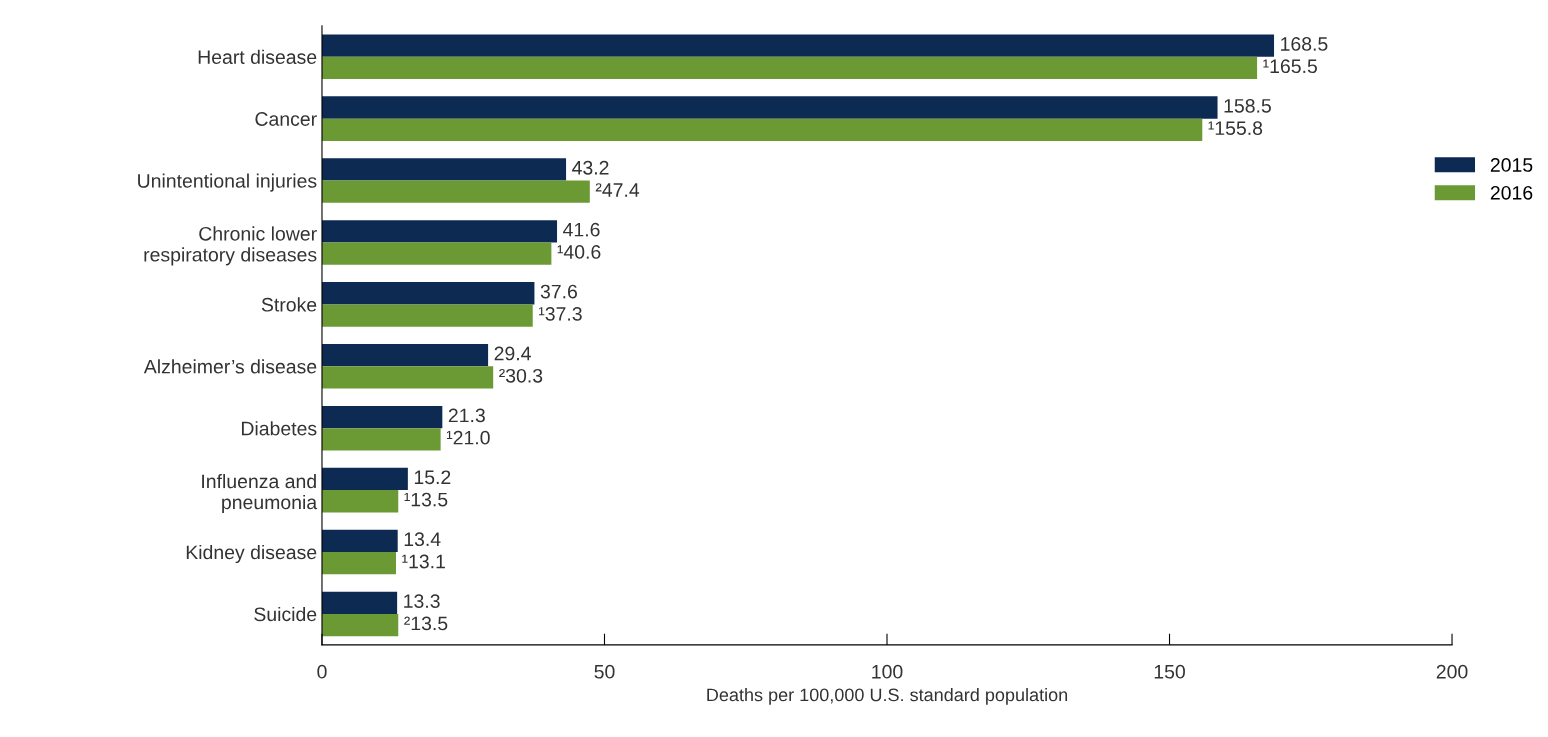  Describe the element at coordinates (422, 601) in the screenshot. I see `data-label: 13.3` at that location.